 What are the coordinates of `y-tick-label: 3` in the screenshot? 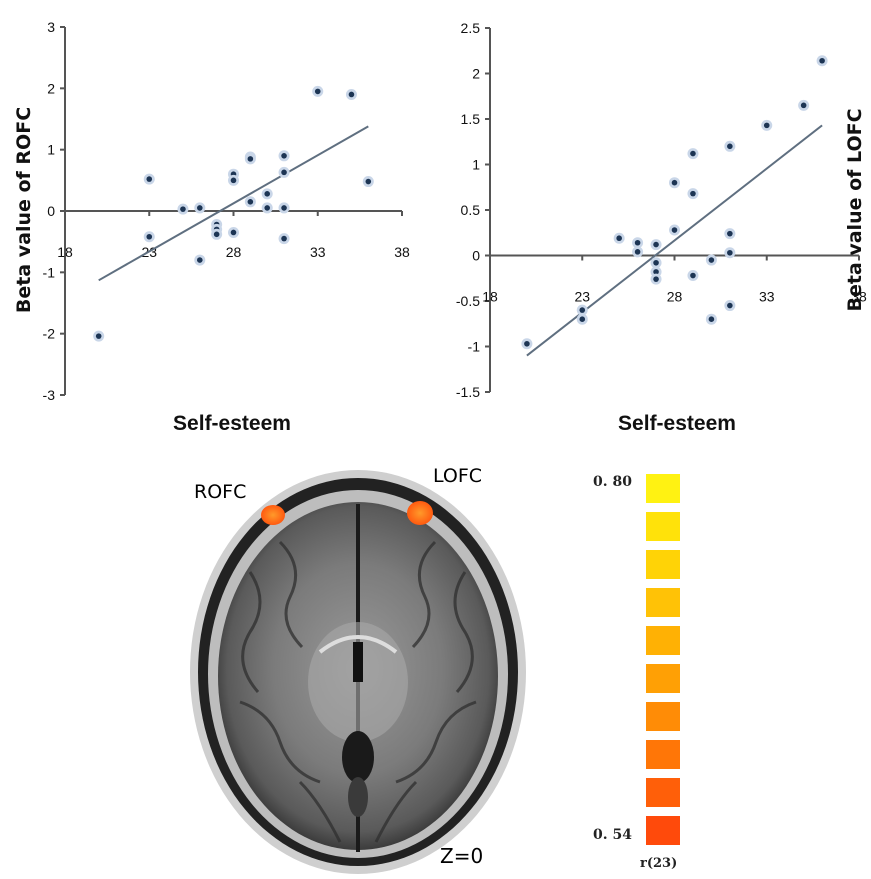 It's located at (51, 27).